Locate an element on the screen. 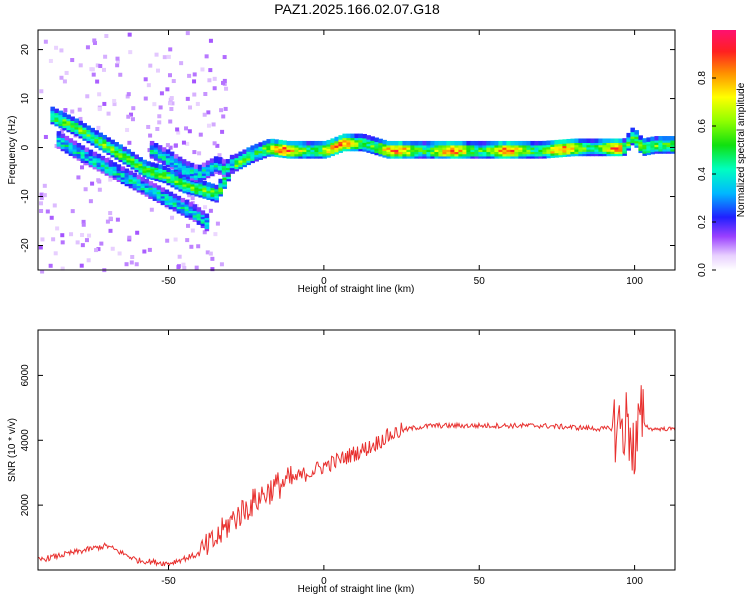 The width and height of the screenshot is (750, 600). colorbar-ticks: 0.0 0.2 0.4 0.6 0.8 is located at coordinates (706, 174).